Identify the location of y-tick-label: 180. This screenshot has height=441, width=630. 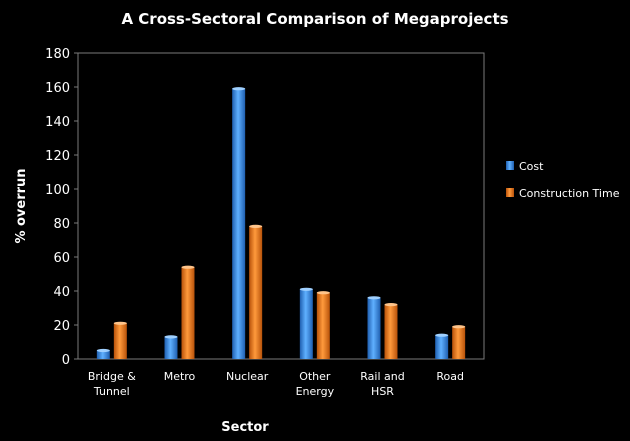
(57, 54).